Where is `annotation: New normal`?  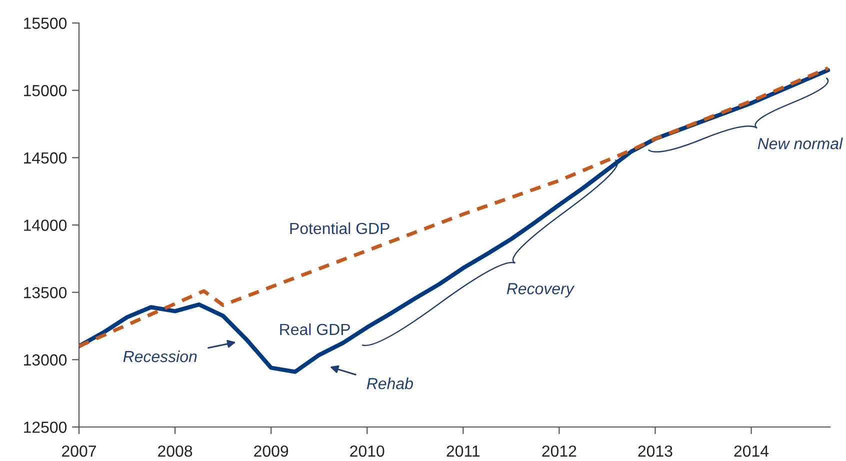 annotation: New normal is located at coordinates (800, 144).